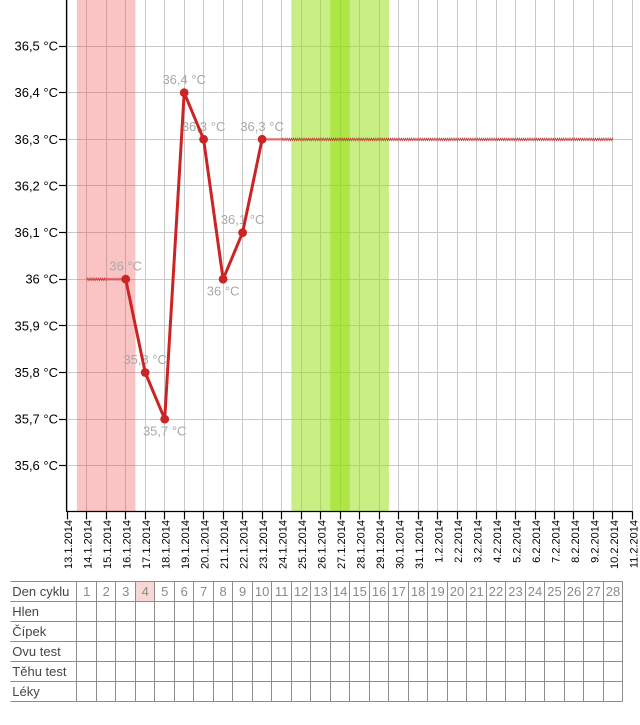  What do you see at coordinates (496, 591) in the screenshot?
I see `svg-text: 22` at bounding box center [496, 591].